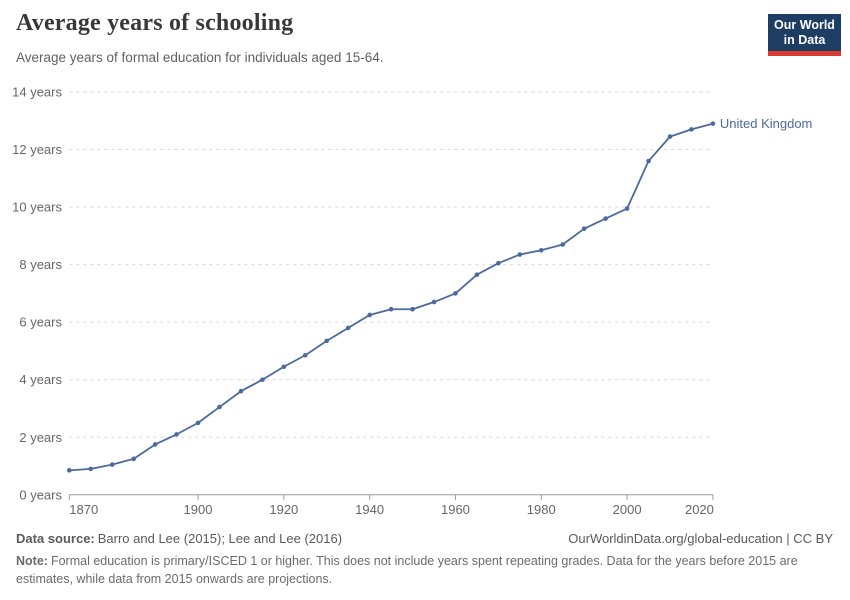 The width and height of the screenshot is (850, 600). What do you see at coordinates (40, 379) in the screenshot?
I see `y-tick-label: 4 years` at bounding box center [40, 379].